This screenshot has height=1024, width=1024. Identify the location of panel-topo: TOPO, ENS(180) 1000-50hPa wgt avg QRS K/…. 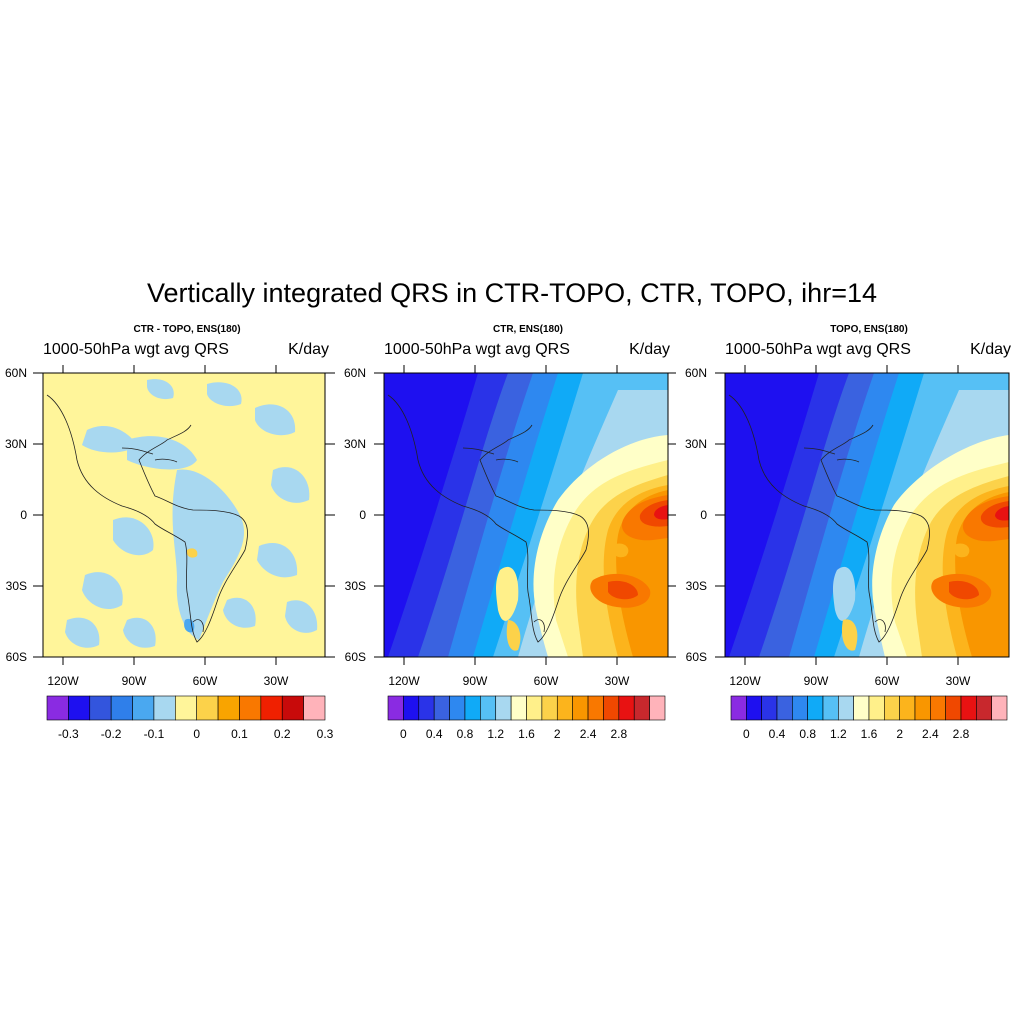
(848, 530).